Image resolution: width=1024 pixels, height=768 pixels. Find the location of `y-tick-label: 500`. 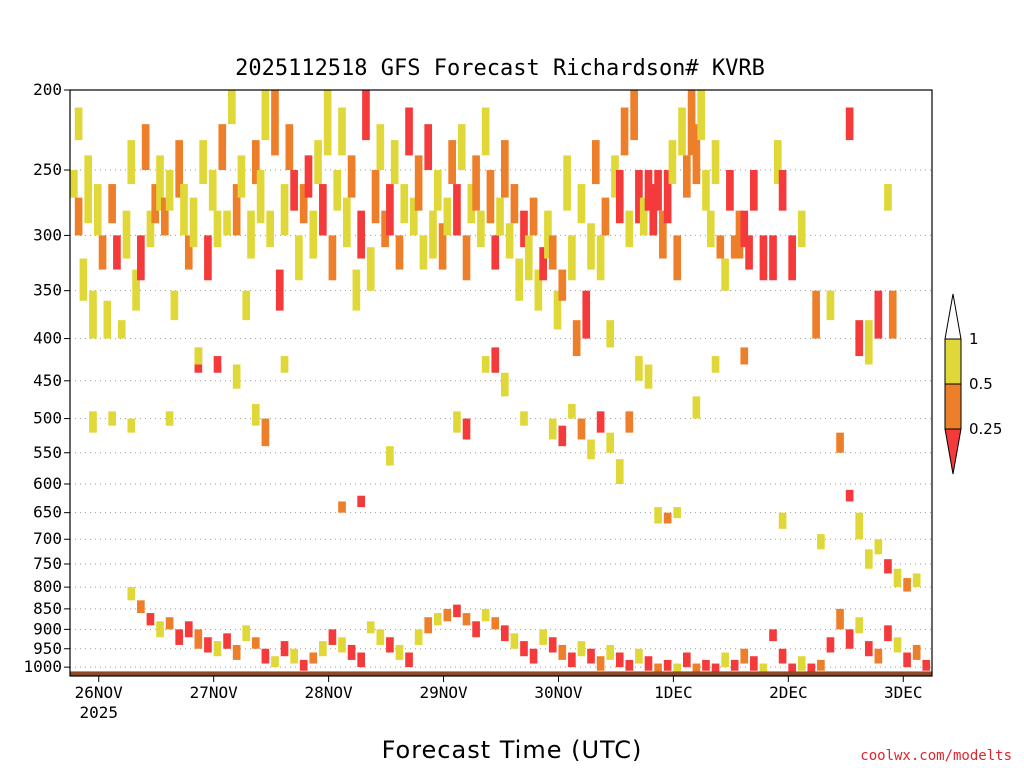

y-tick-label: 500 is located at coordinates (47, 418).